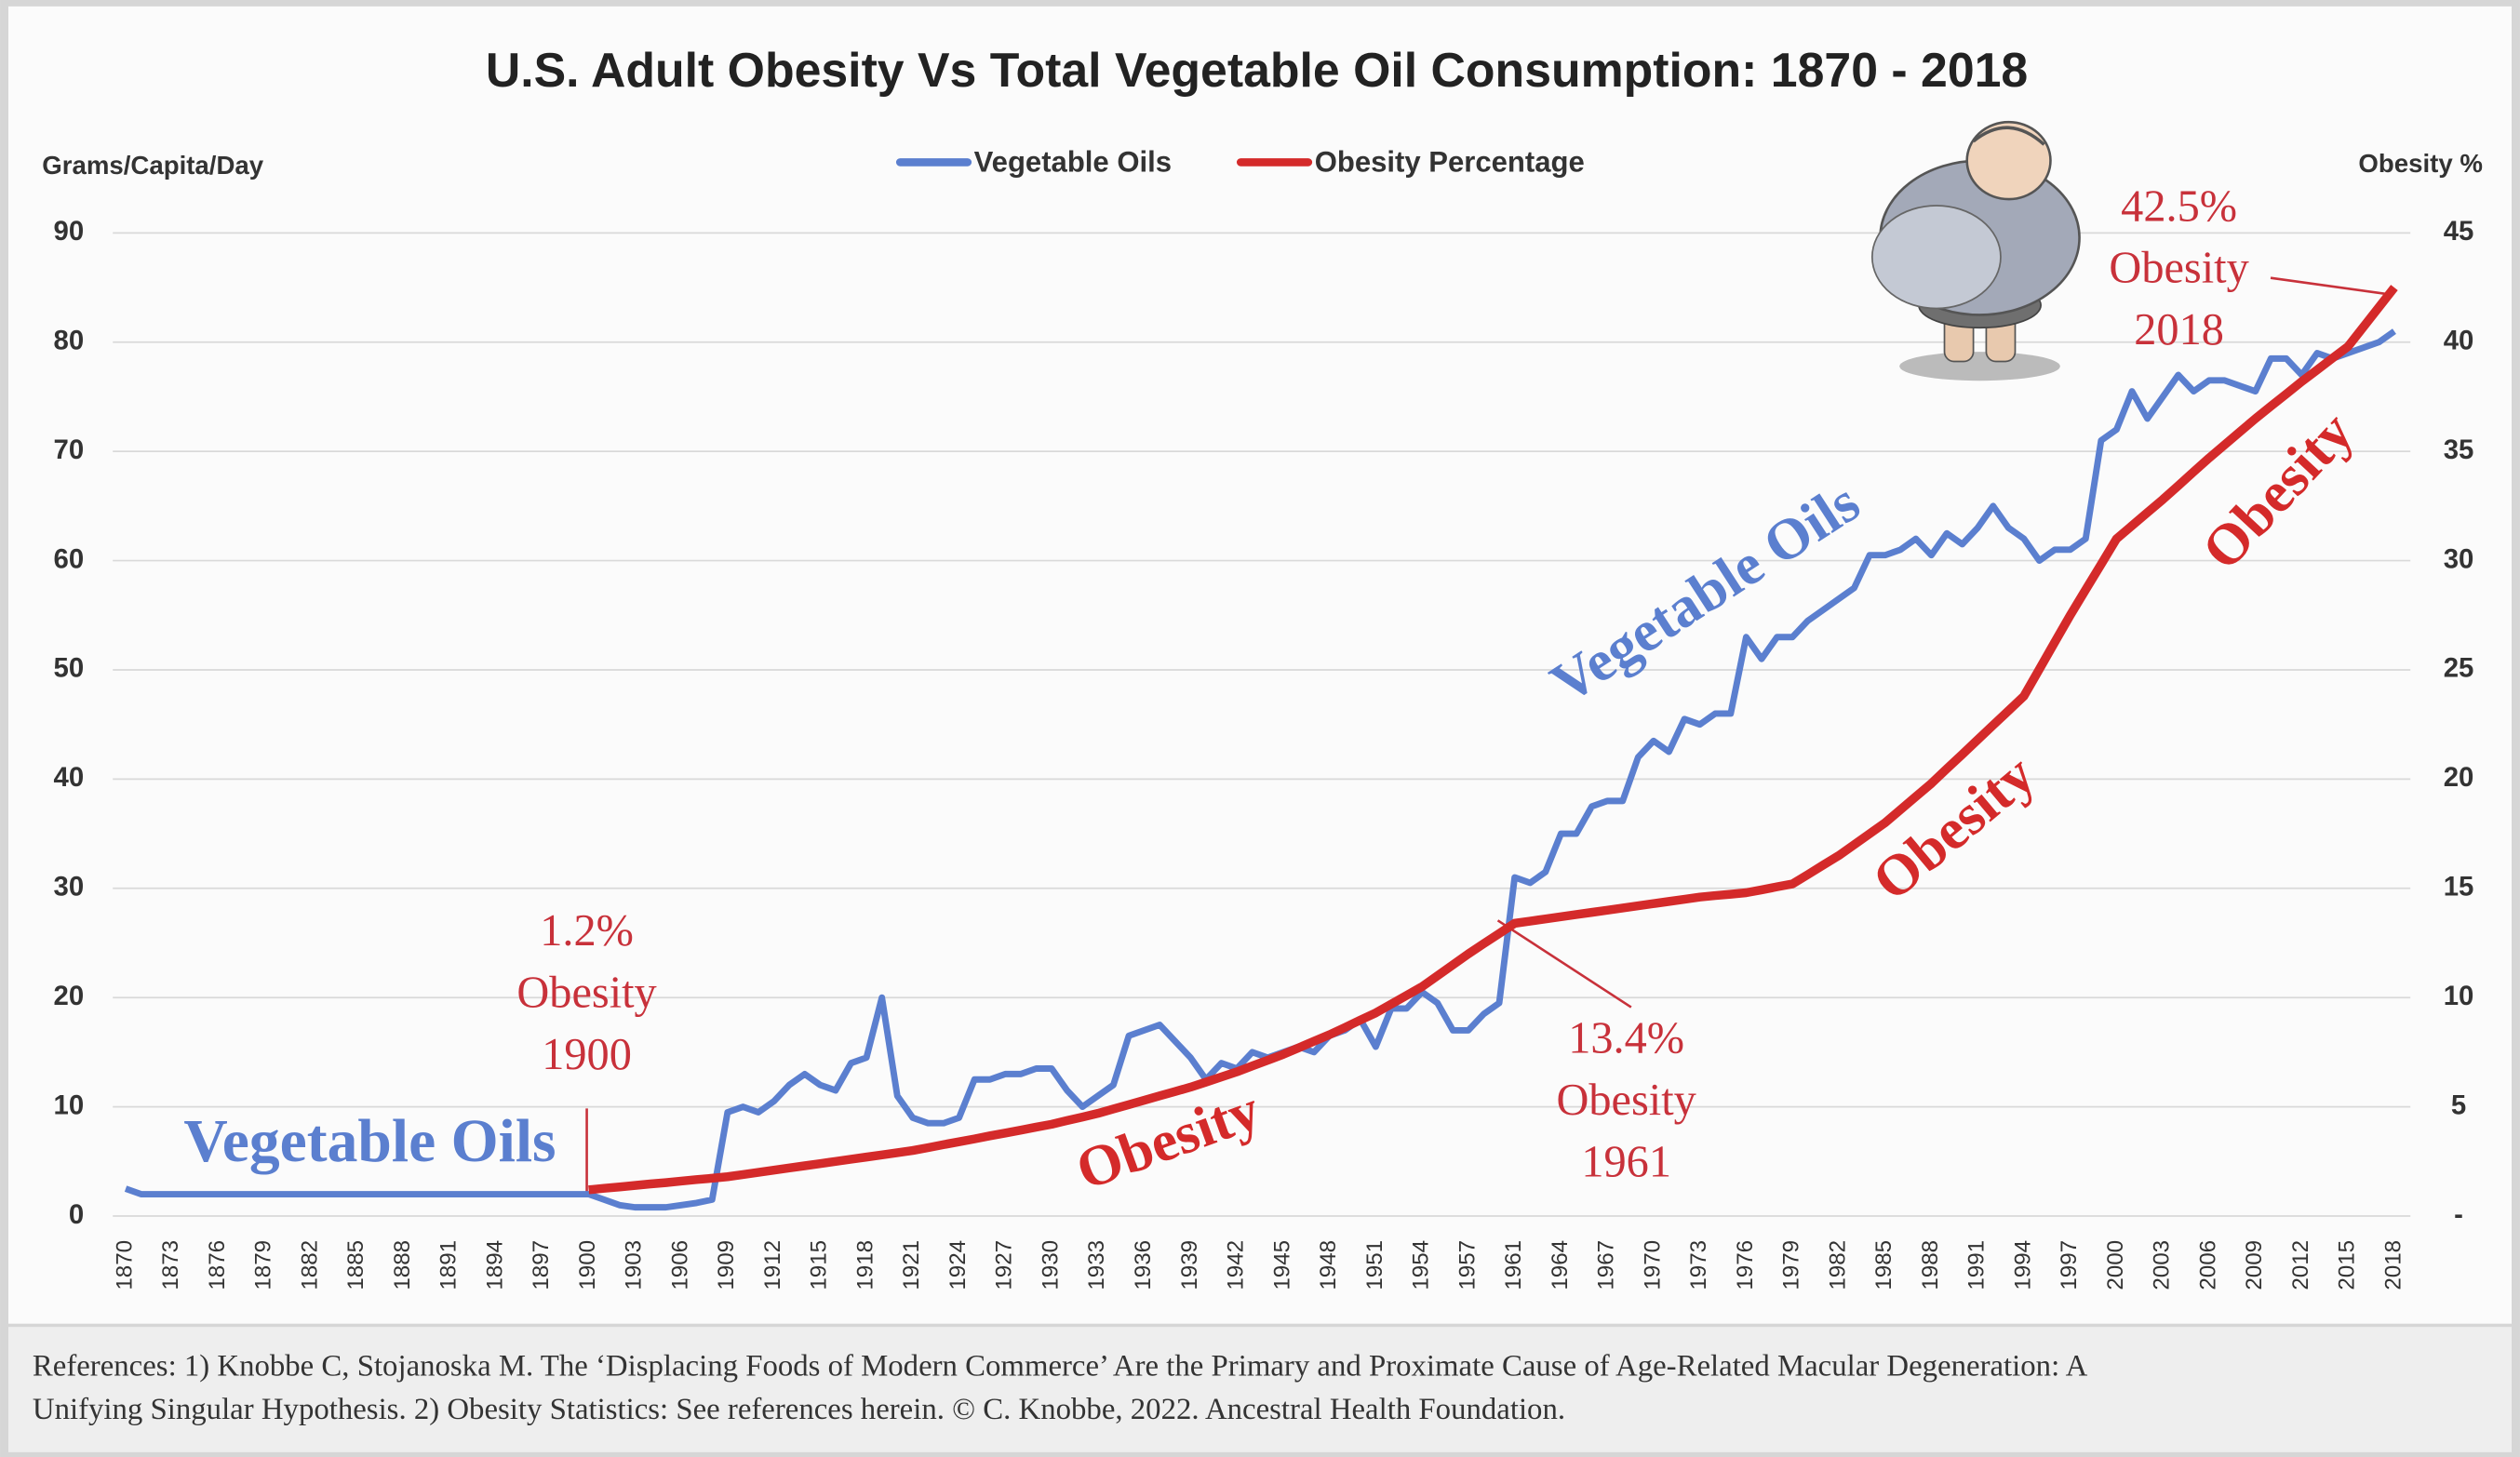 The image size is (2520, 1457). What do you see at coordinates (69, 449) in the screenshot?
I see `y-tick-label: 70` at bounding box center [69, 449].